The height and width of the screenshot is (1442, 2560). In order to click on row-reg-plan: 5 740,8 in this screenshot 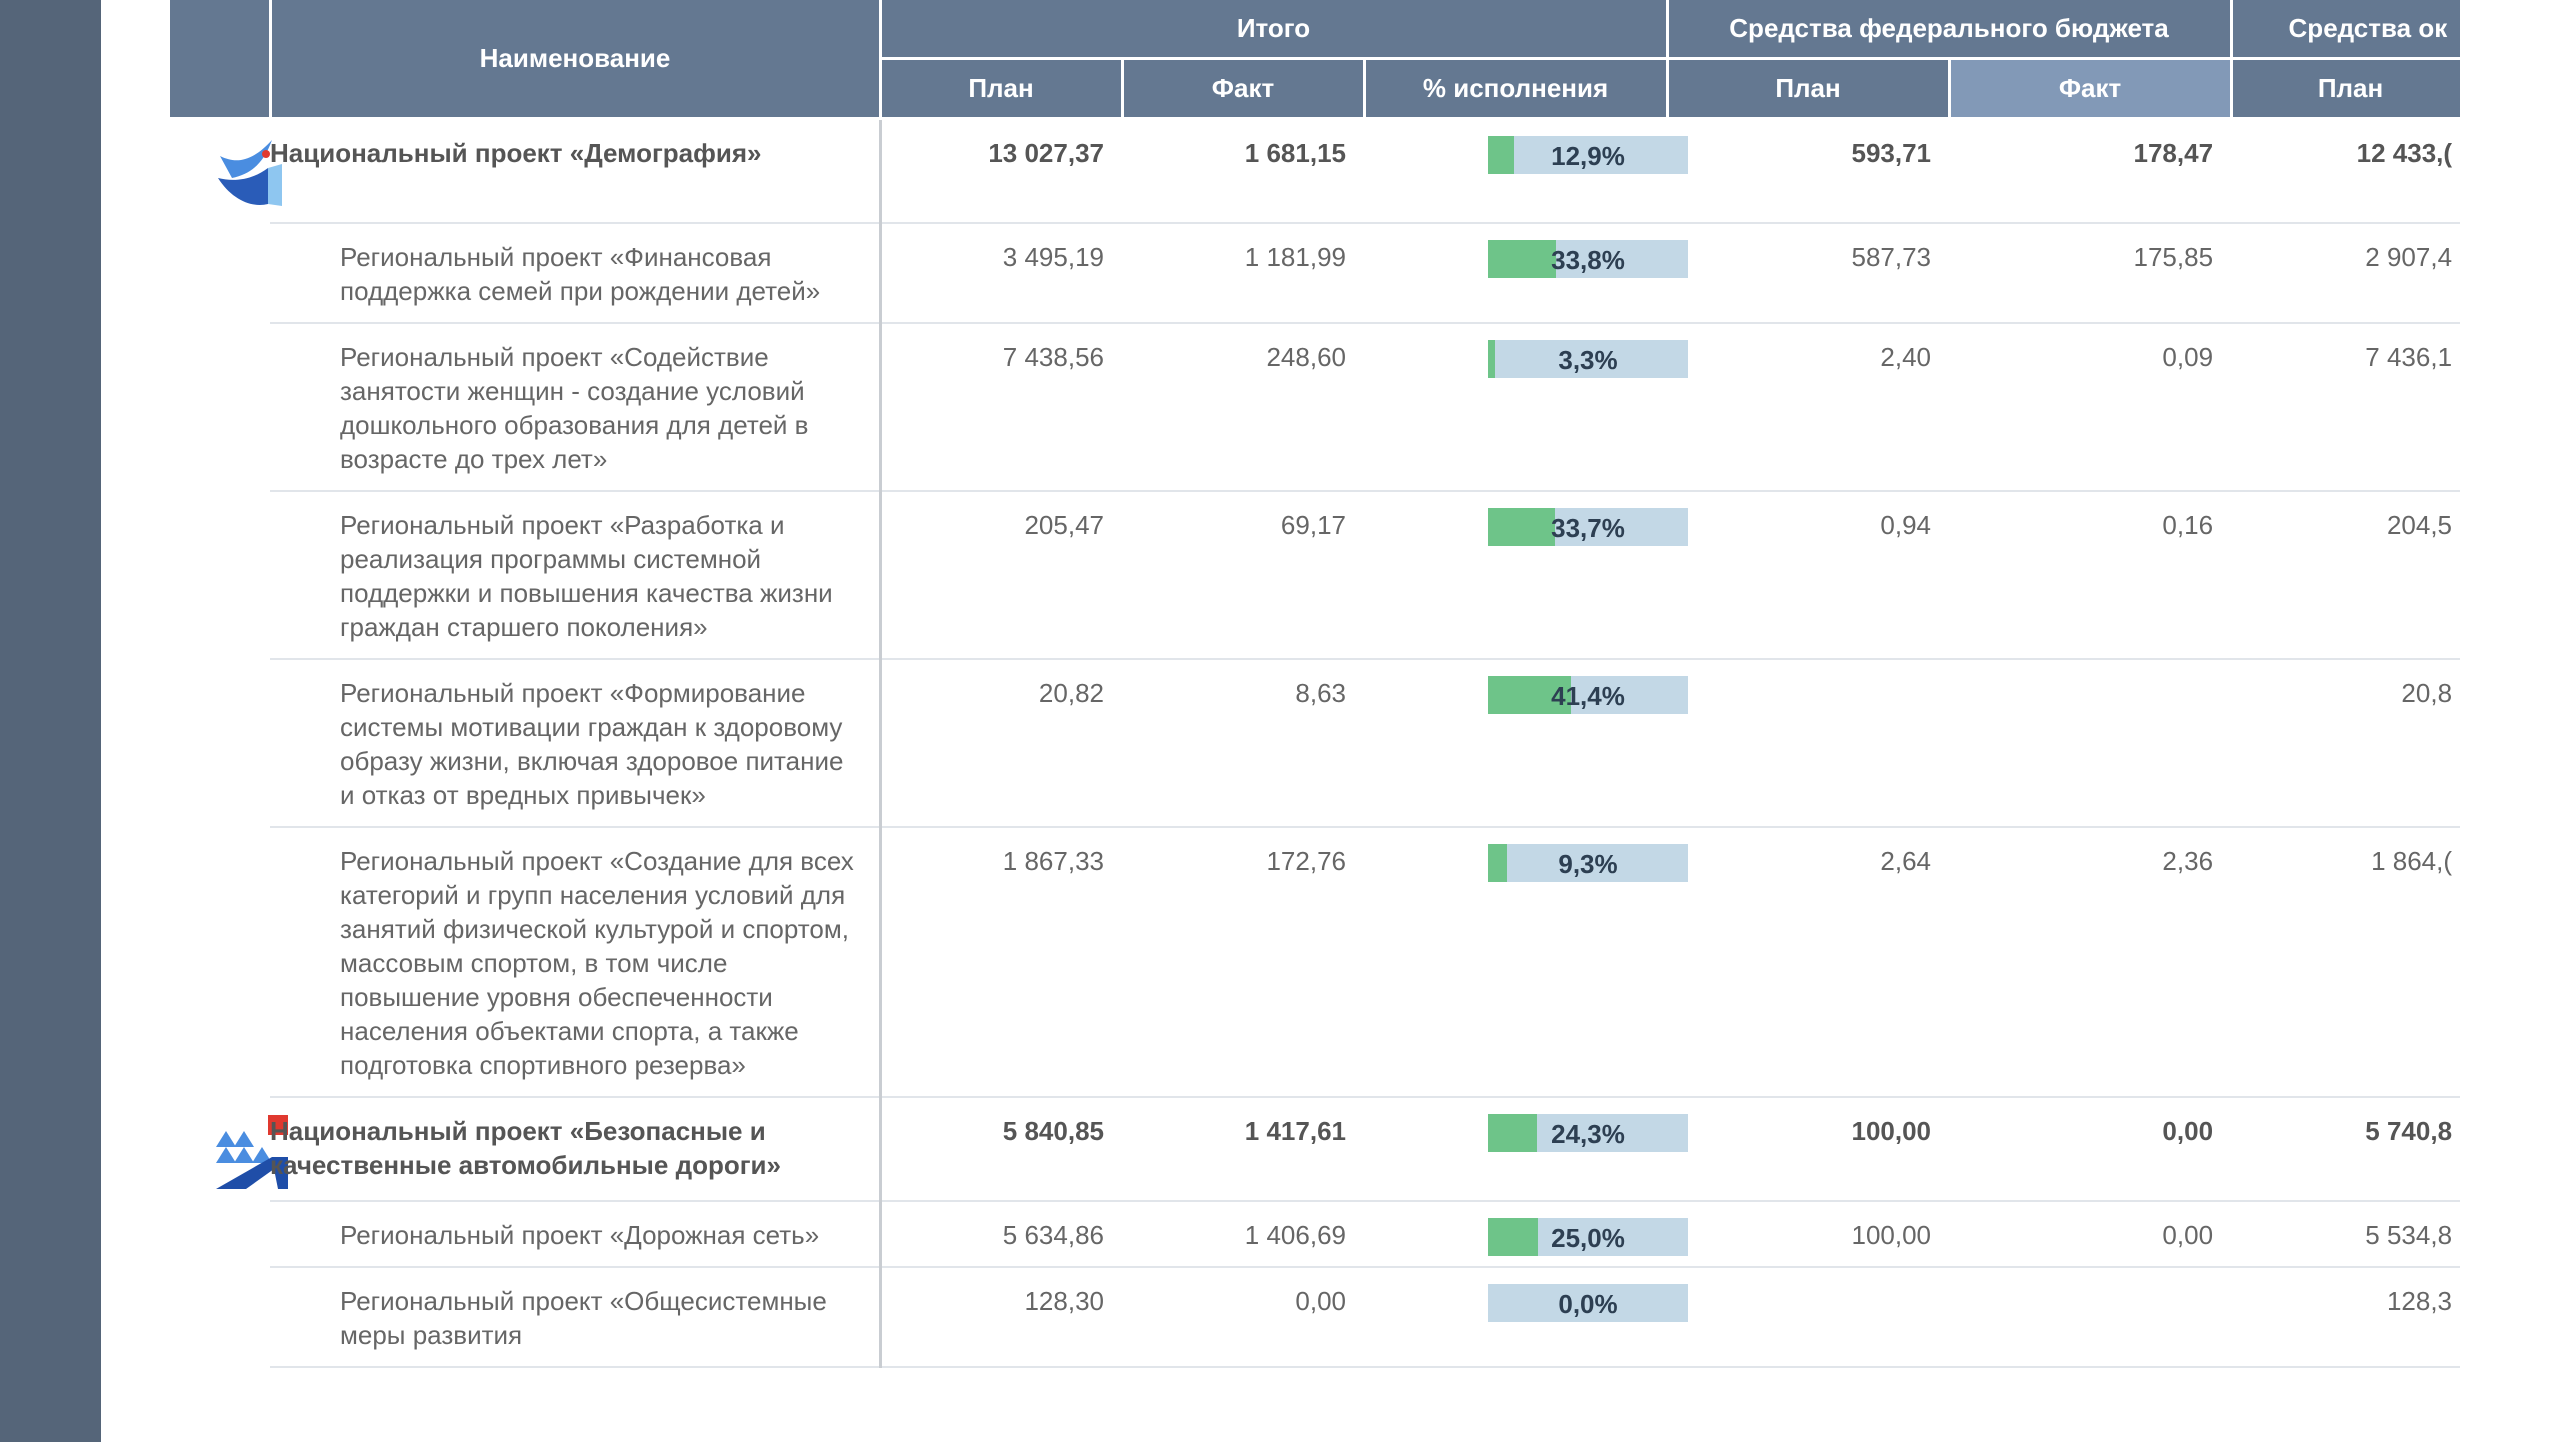, I will do `click(2345, 1149)`.